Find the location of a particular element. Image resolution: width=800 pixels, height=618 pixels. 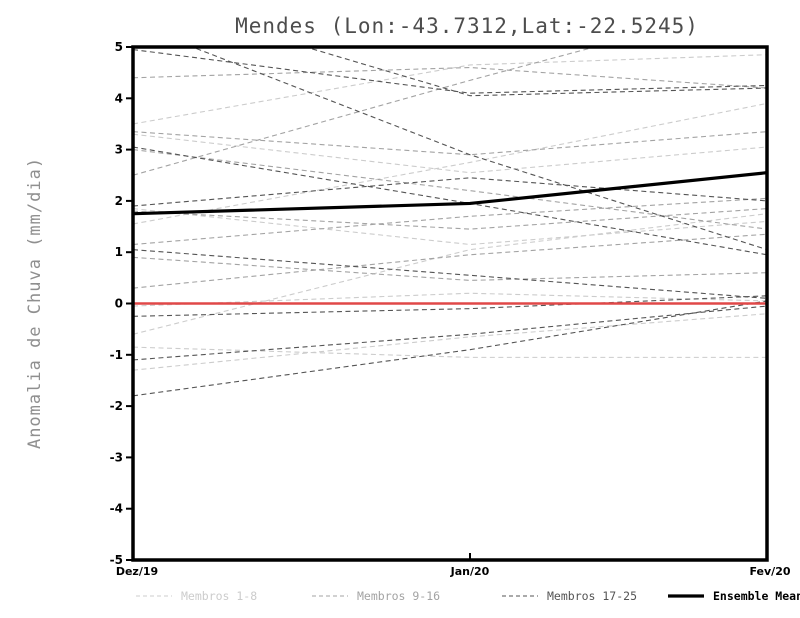

y-tick-label: -5 is located at coordinates (116, 560).